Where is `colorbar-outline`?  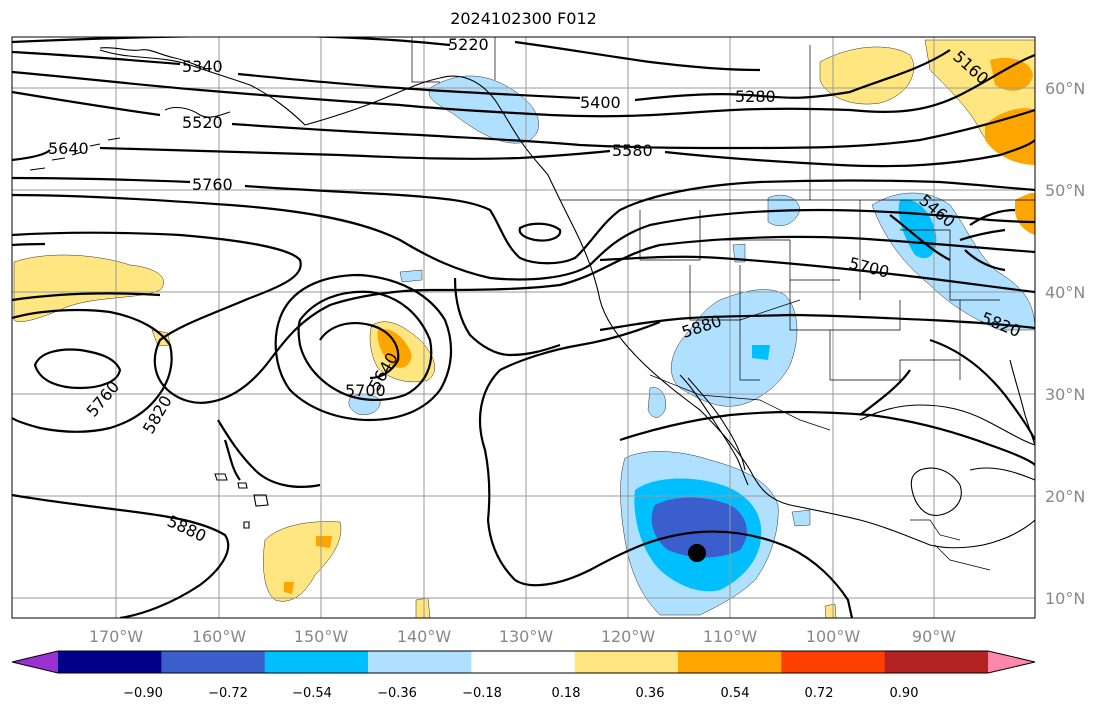 colorbar-outline is located at coordinates (523, 662).